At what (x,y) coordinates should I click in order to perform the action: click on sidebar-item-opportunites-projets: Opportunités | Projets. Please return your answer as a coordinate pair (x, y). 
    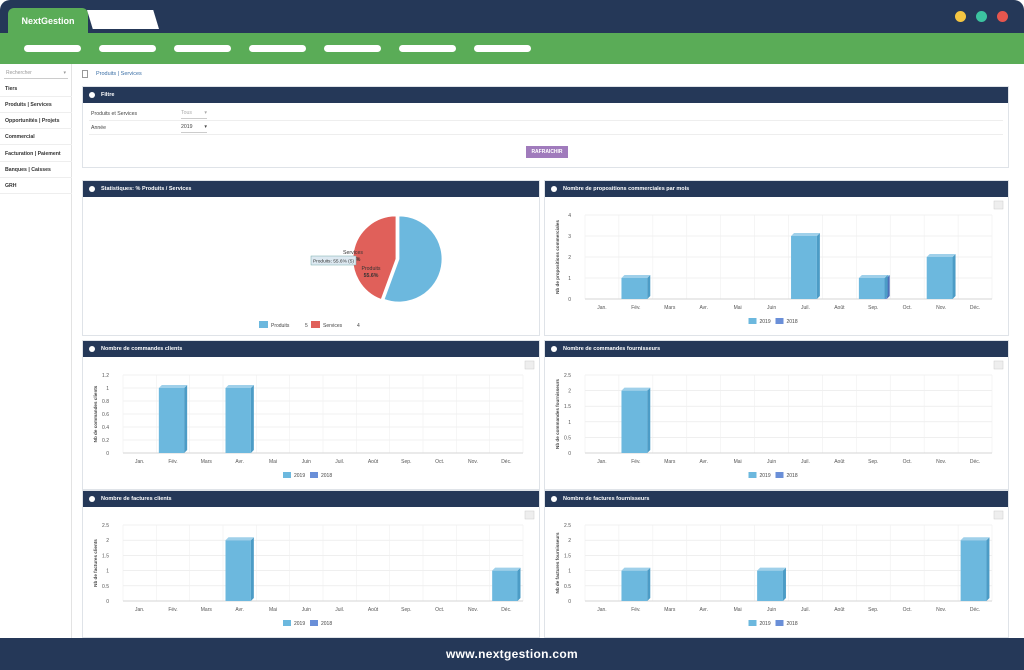
    Looking at the image, I should click on (36, 121).